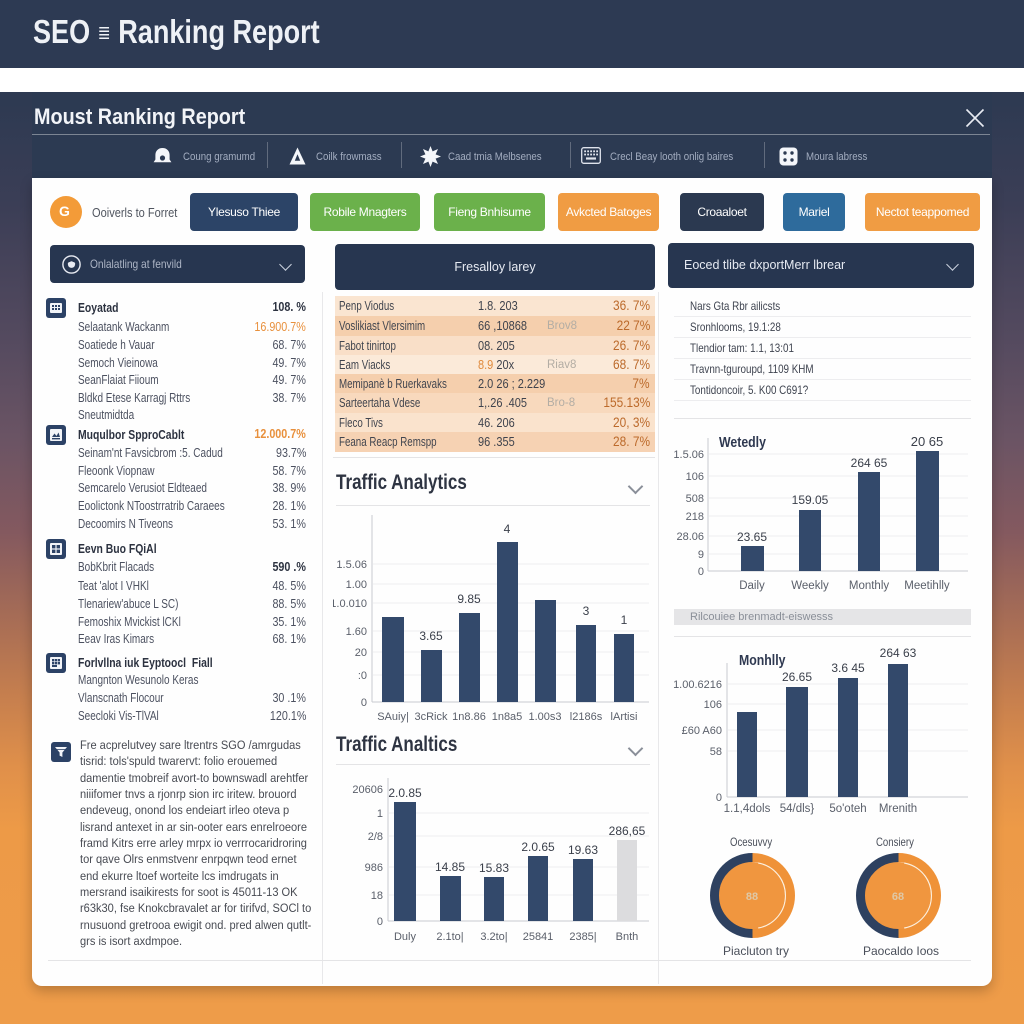 The width and height of the screenshot is (1024, 1024). I want to click on svg-text: 20 65, so click(927, 441).